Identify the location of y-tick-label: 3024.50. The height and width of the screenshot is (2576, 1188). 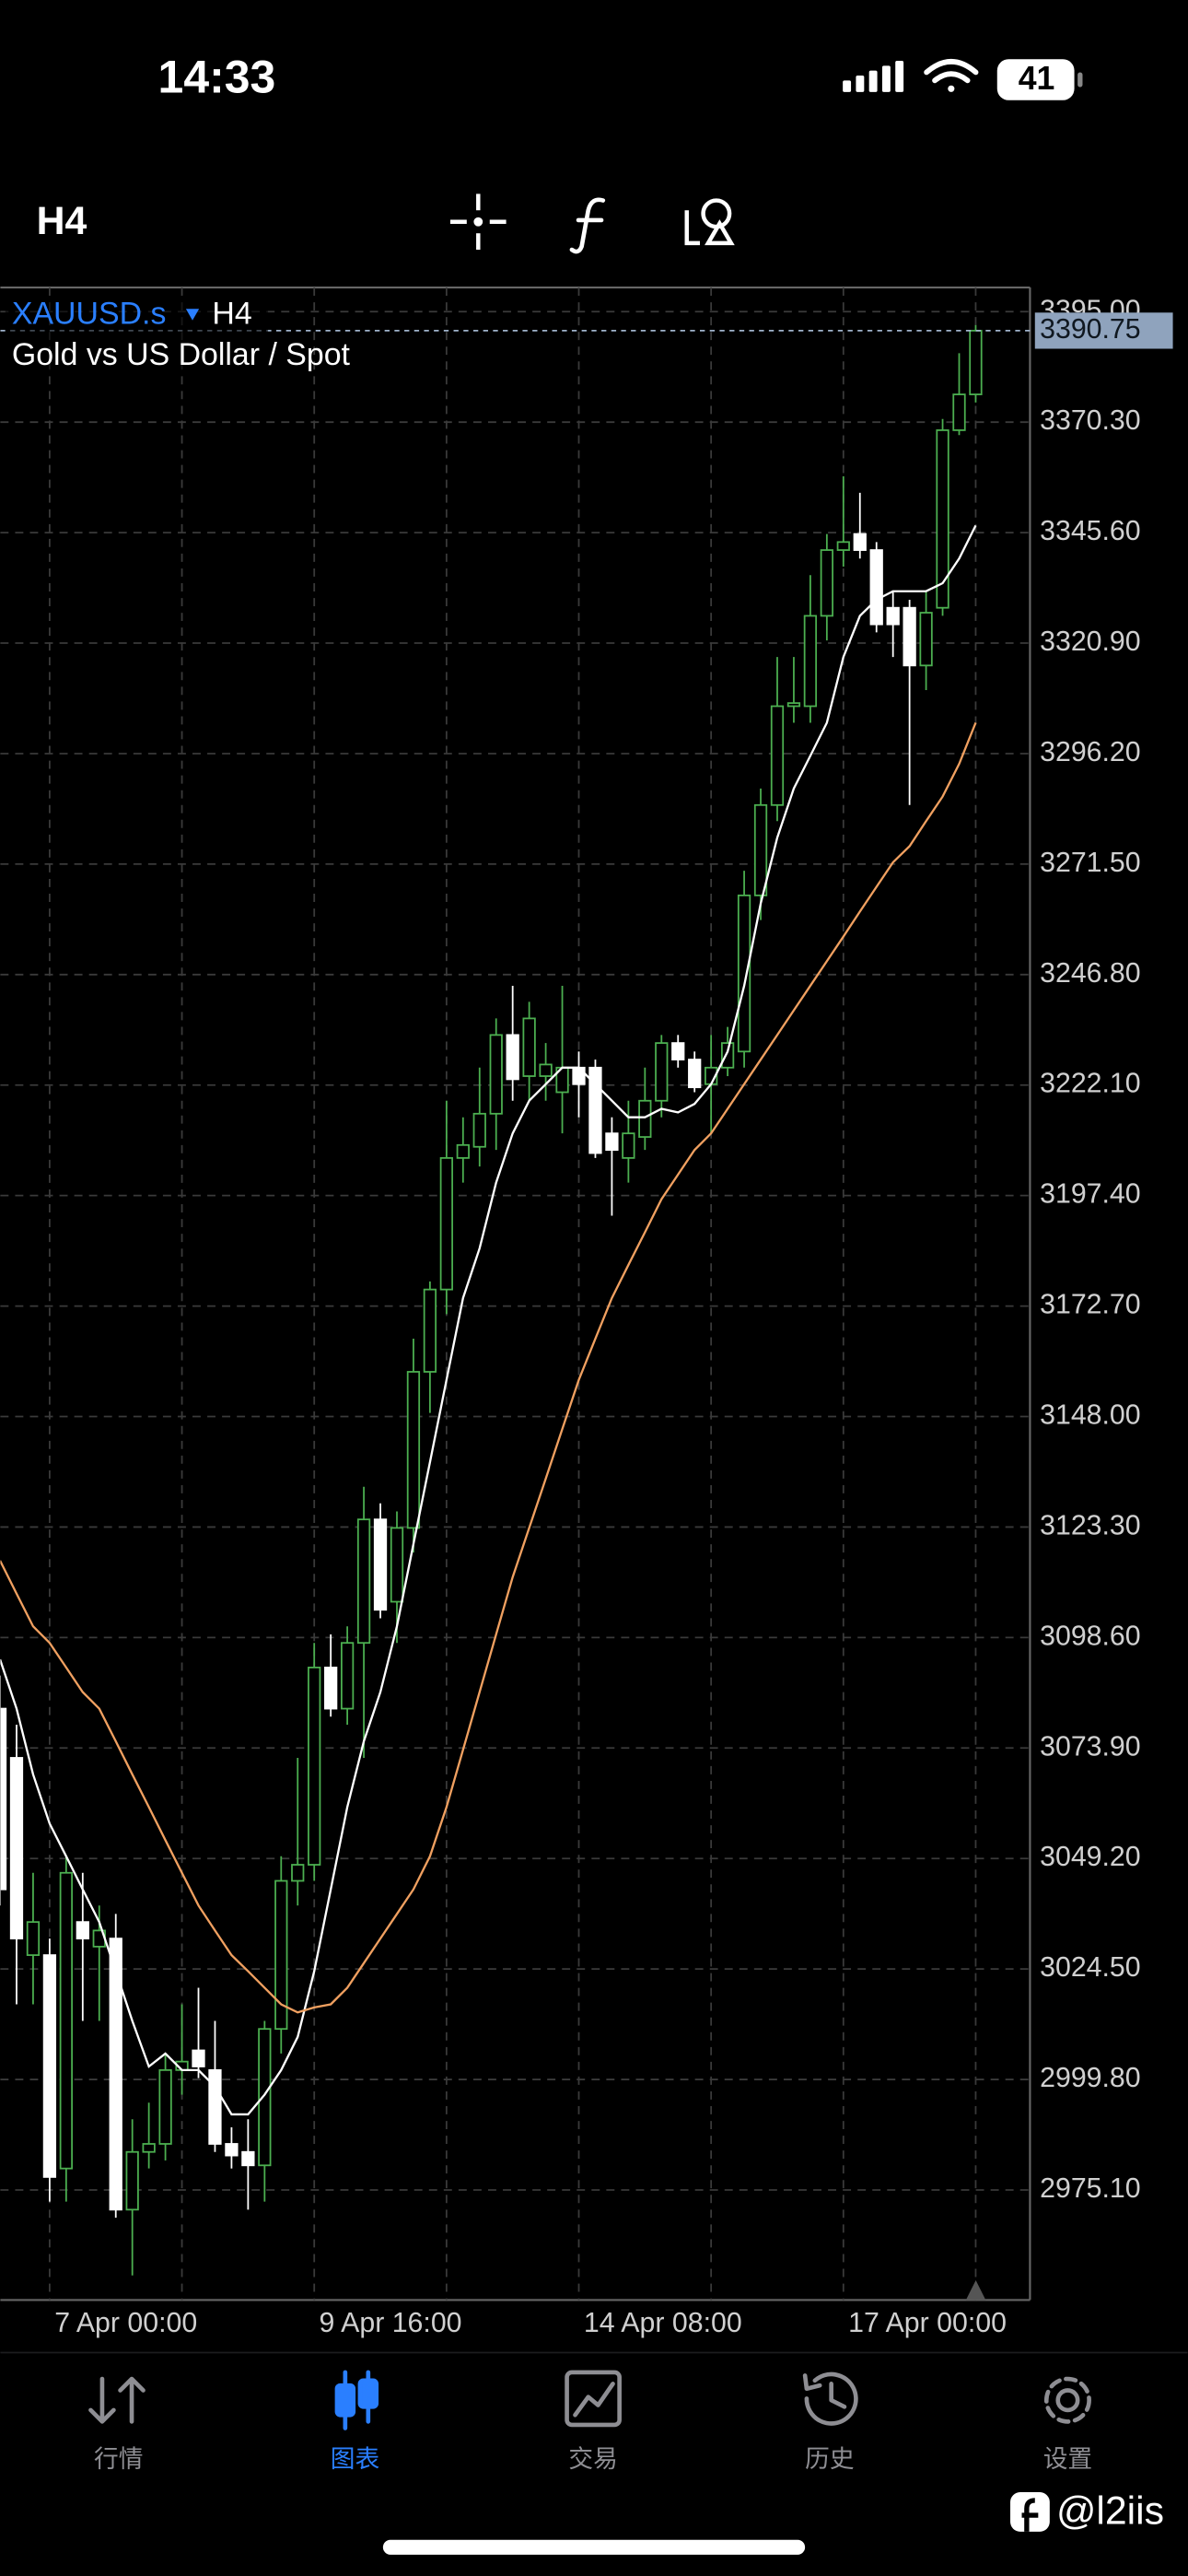
(1091, 1967).